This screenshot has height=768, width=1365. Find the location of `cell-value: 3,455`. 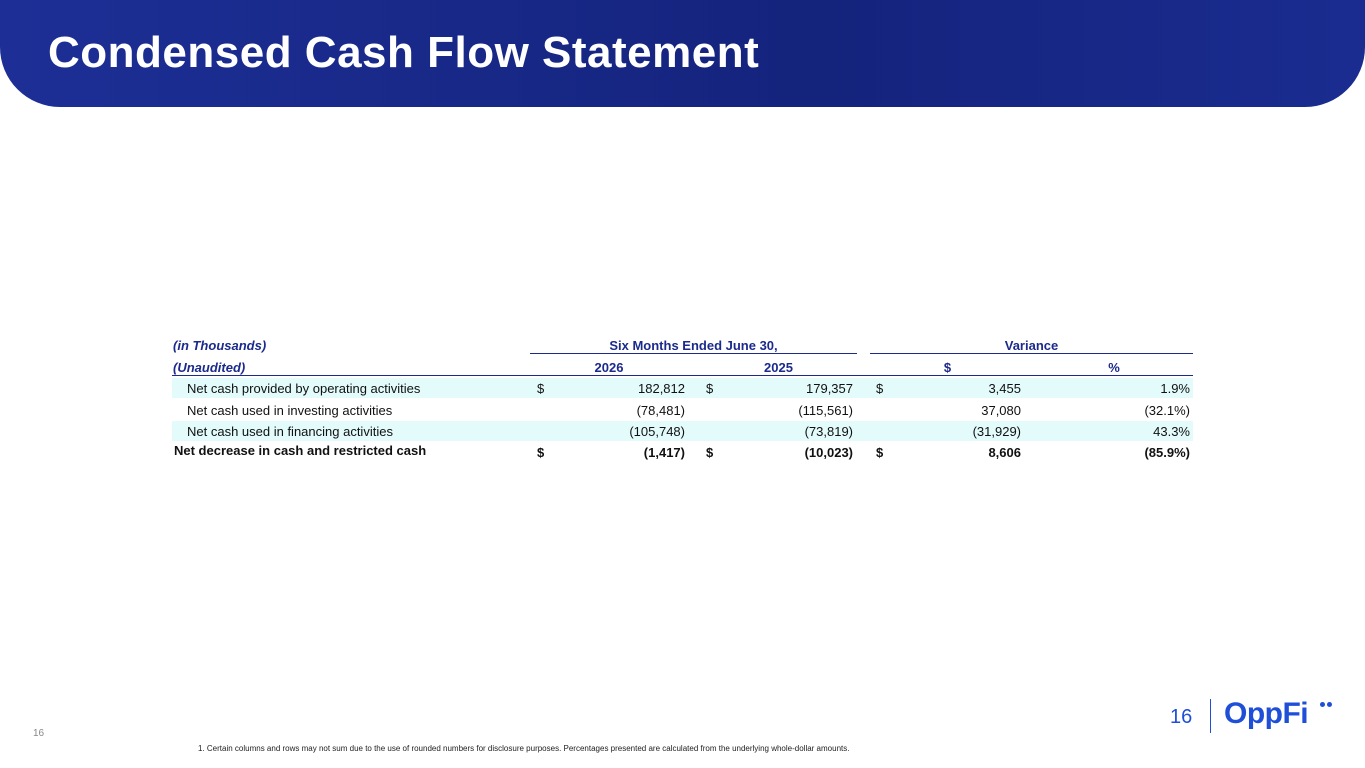

cell-value: 3,455 is located at coordinates (1004, 388).